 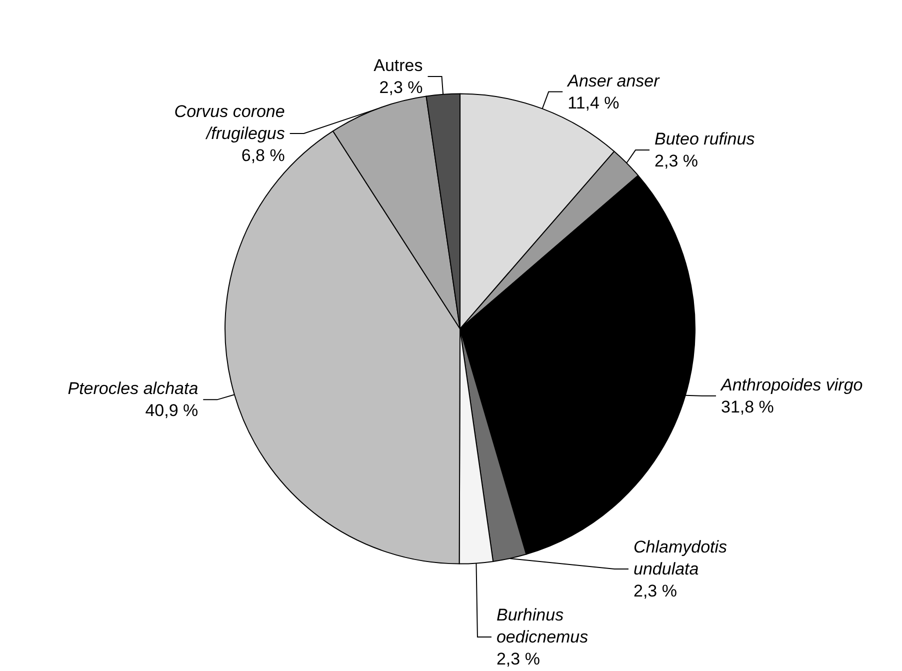 I want to click on slice-label: Corvus corone /frugilegus, so click(x=230, y=122).